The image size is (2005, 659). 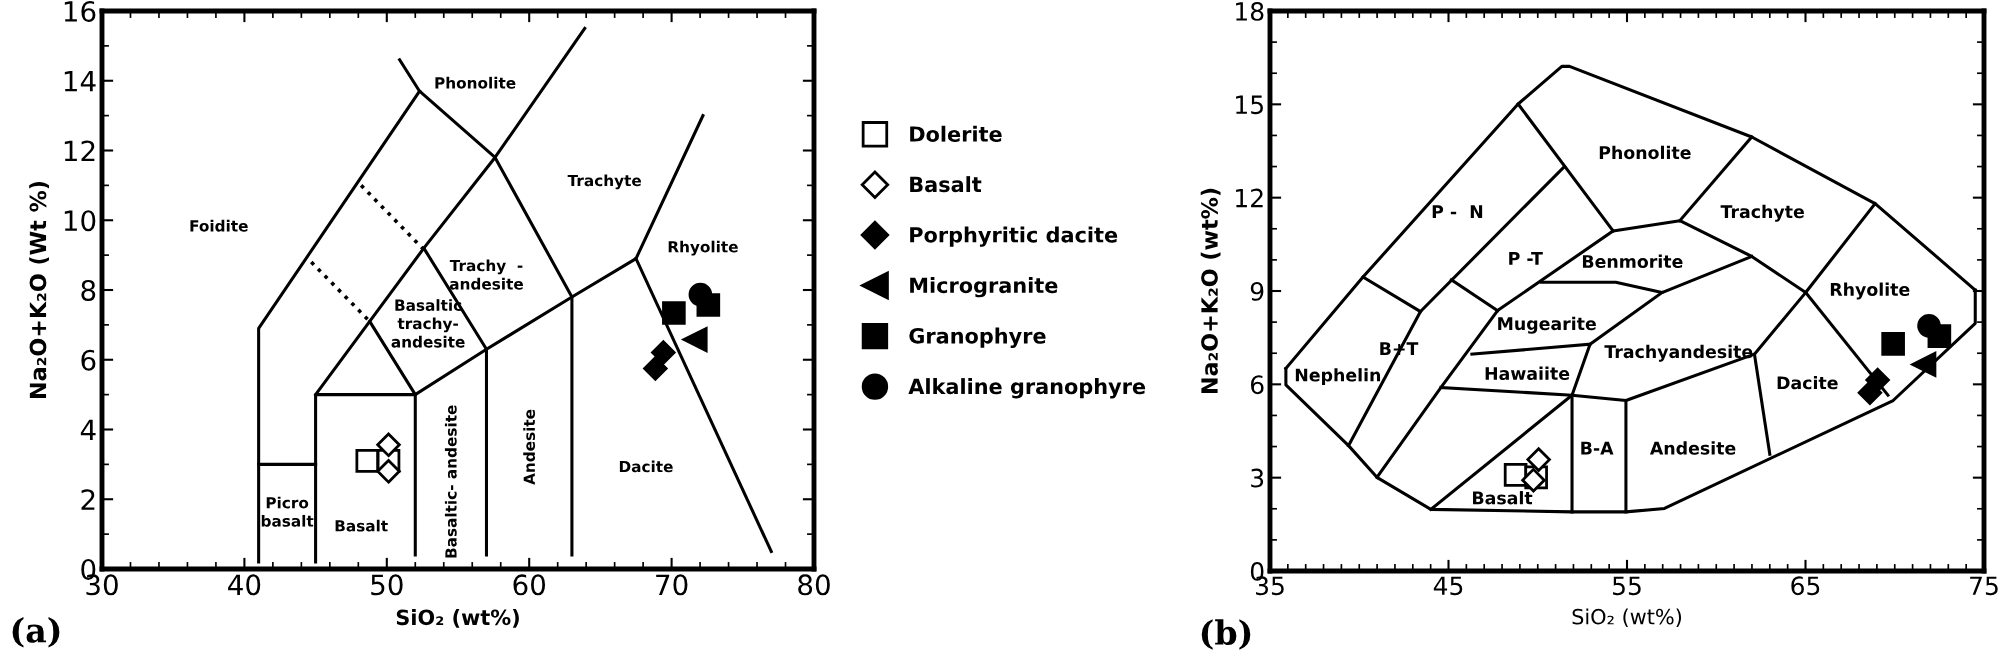 What do you see at coordinates (1249, 105) in the screenshot?
I see `y-tick-label: 15` at bounding box center [1249, 105].